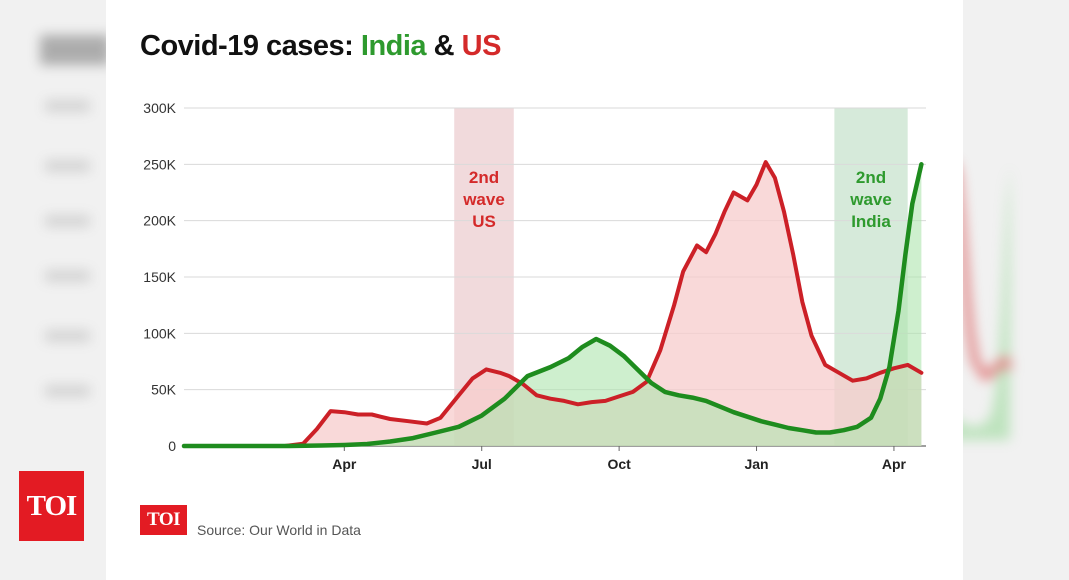  Describe the element at coordinates (393, 46) in the screenshot. I see `title-india: India` at that location.